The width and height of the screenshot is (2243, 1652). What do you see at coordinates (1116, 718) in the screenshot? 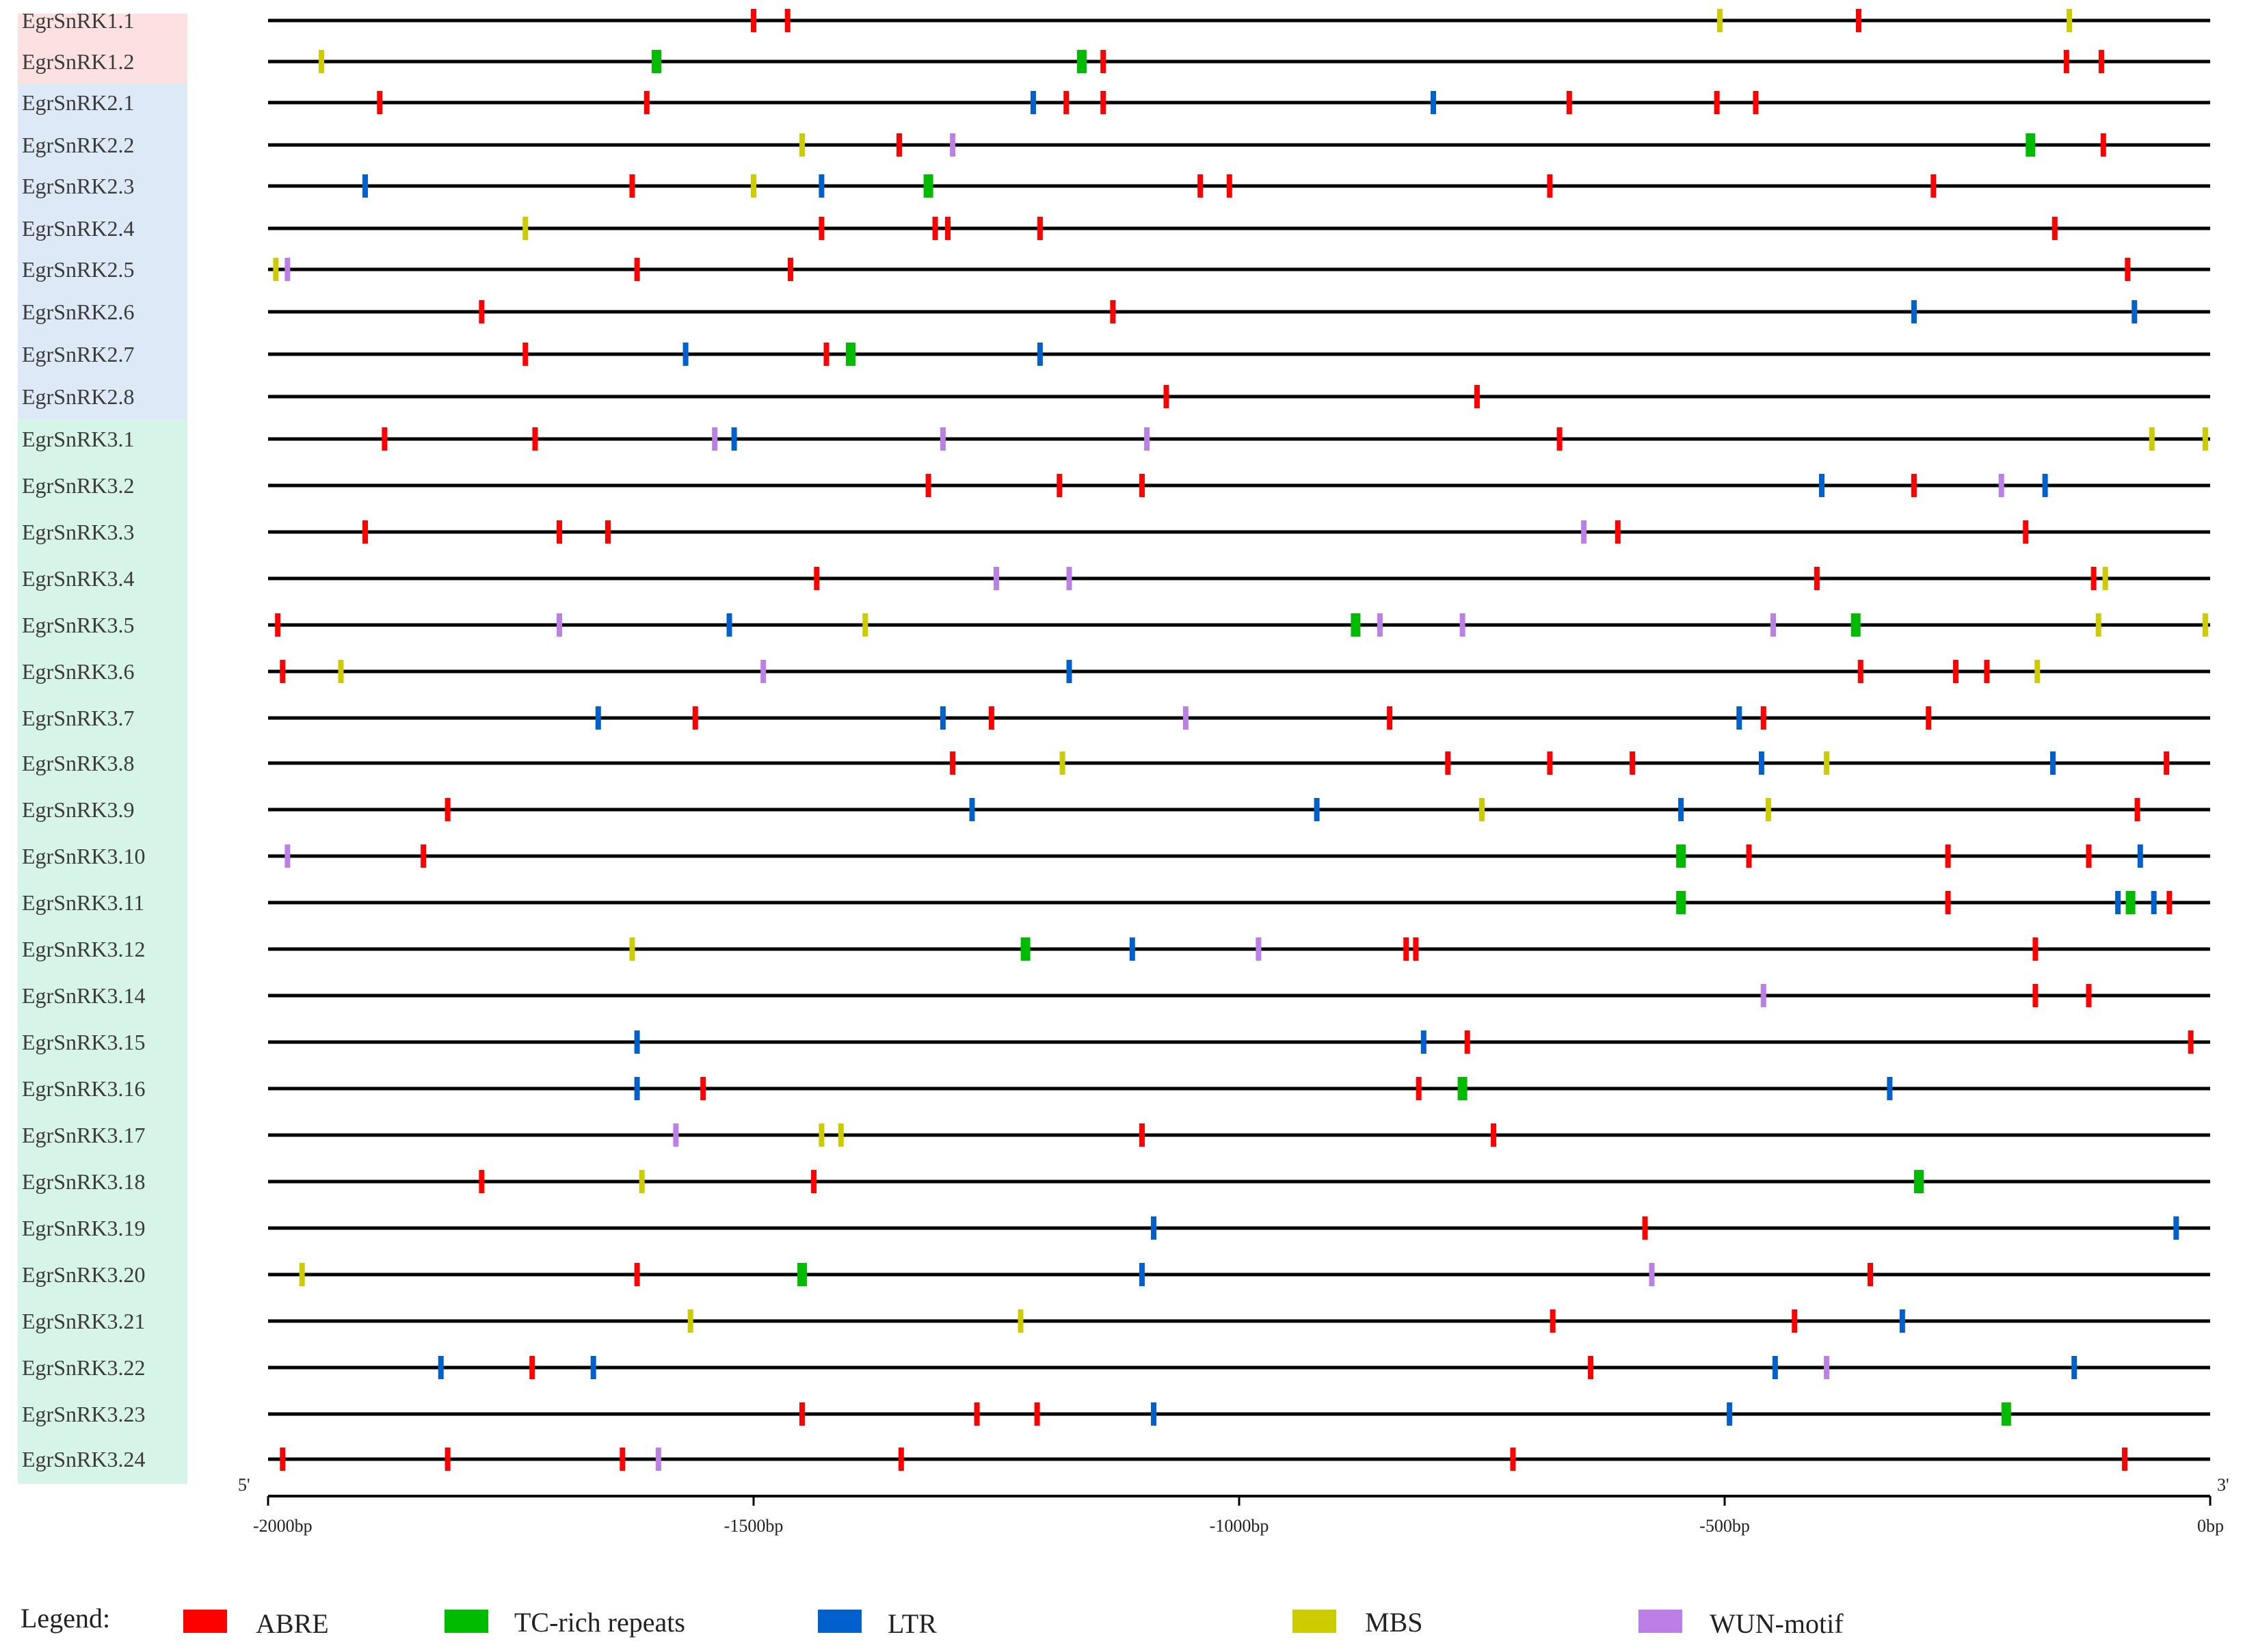
I see `gene-row-egrsnrk3-7: EgrSnRK3.7` at bounding box center [1116, 718].